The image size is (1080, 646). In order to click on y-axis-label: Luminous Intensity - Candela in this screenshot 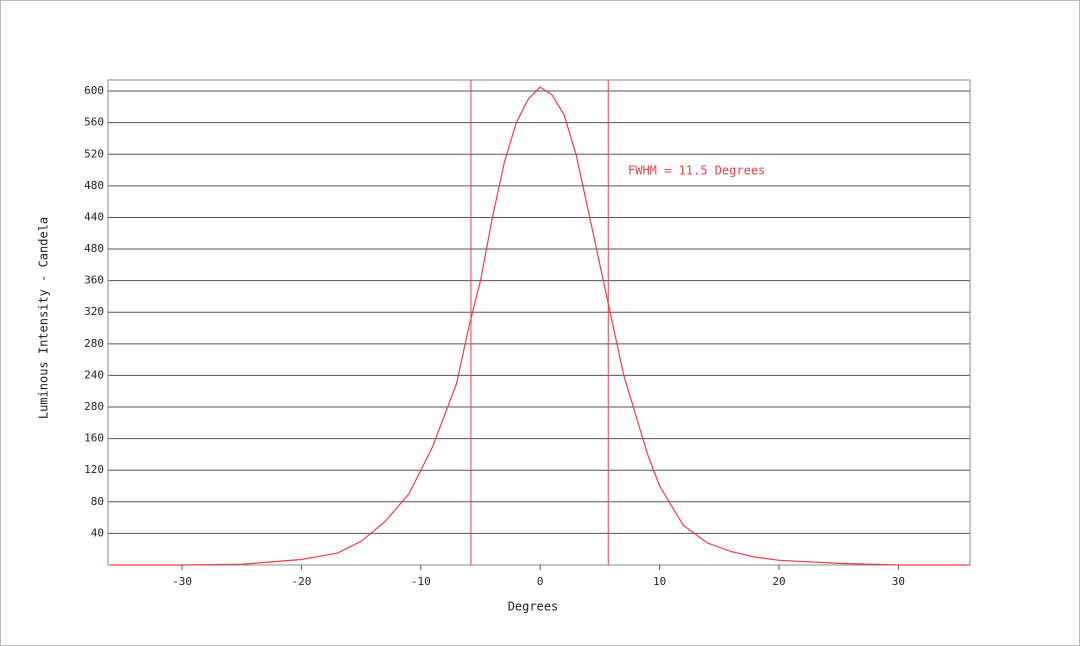, I will do `click(44, 318)`.